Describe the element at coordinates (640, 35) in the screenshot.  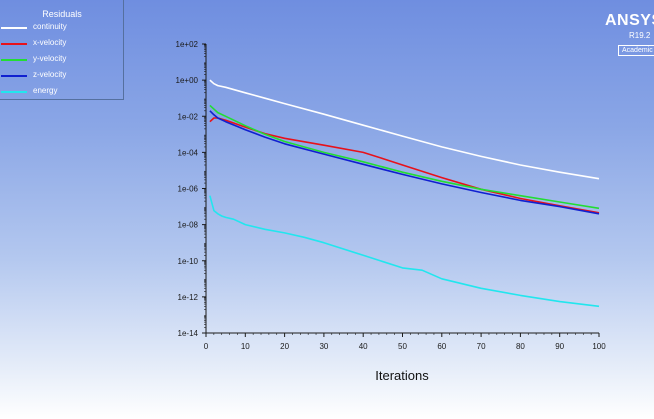
I see `ansys-version: R19.2` at that location.